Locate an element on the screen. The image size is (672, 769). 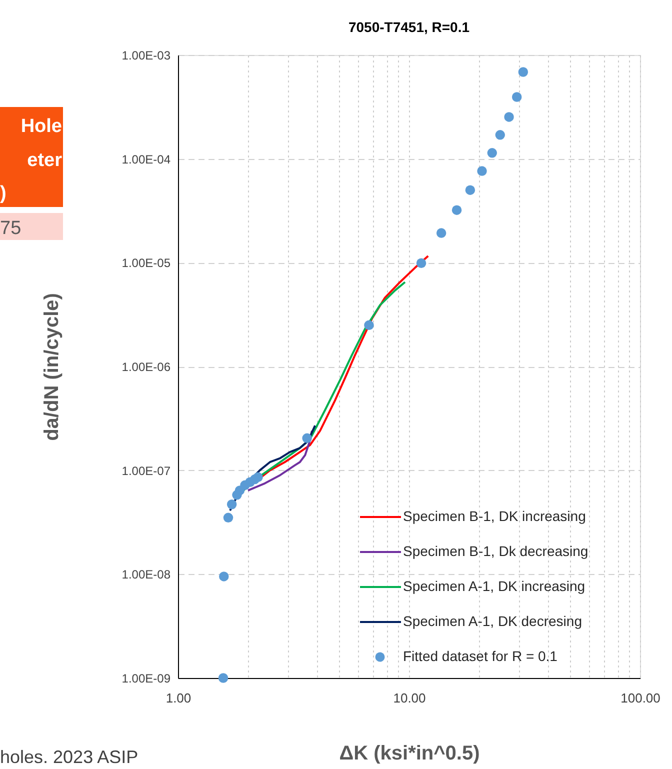
legend-label: Fitted dataset for R = 0.1 is located at coordinates (480, 656).